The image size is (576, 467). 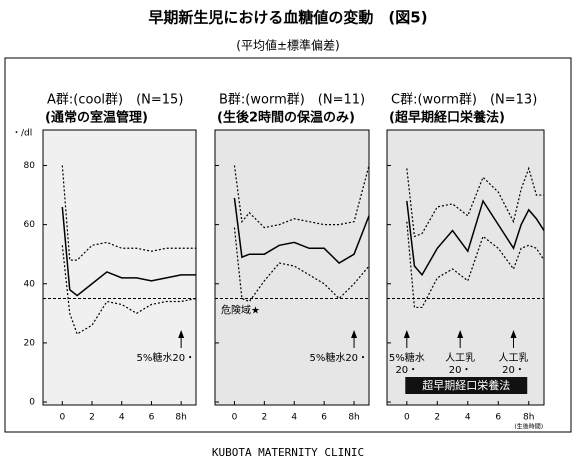 I want to click on box-label: 超早期経口栄養法, so click(x=466, y=385).